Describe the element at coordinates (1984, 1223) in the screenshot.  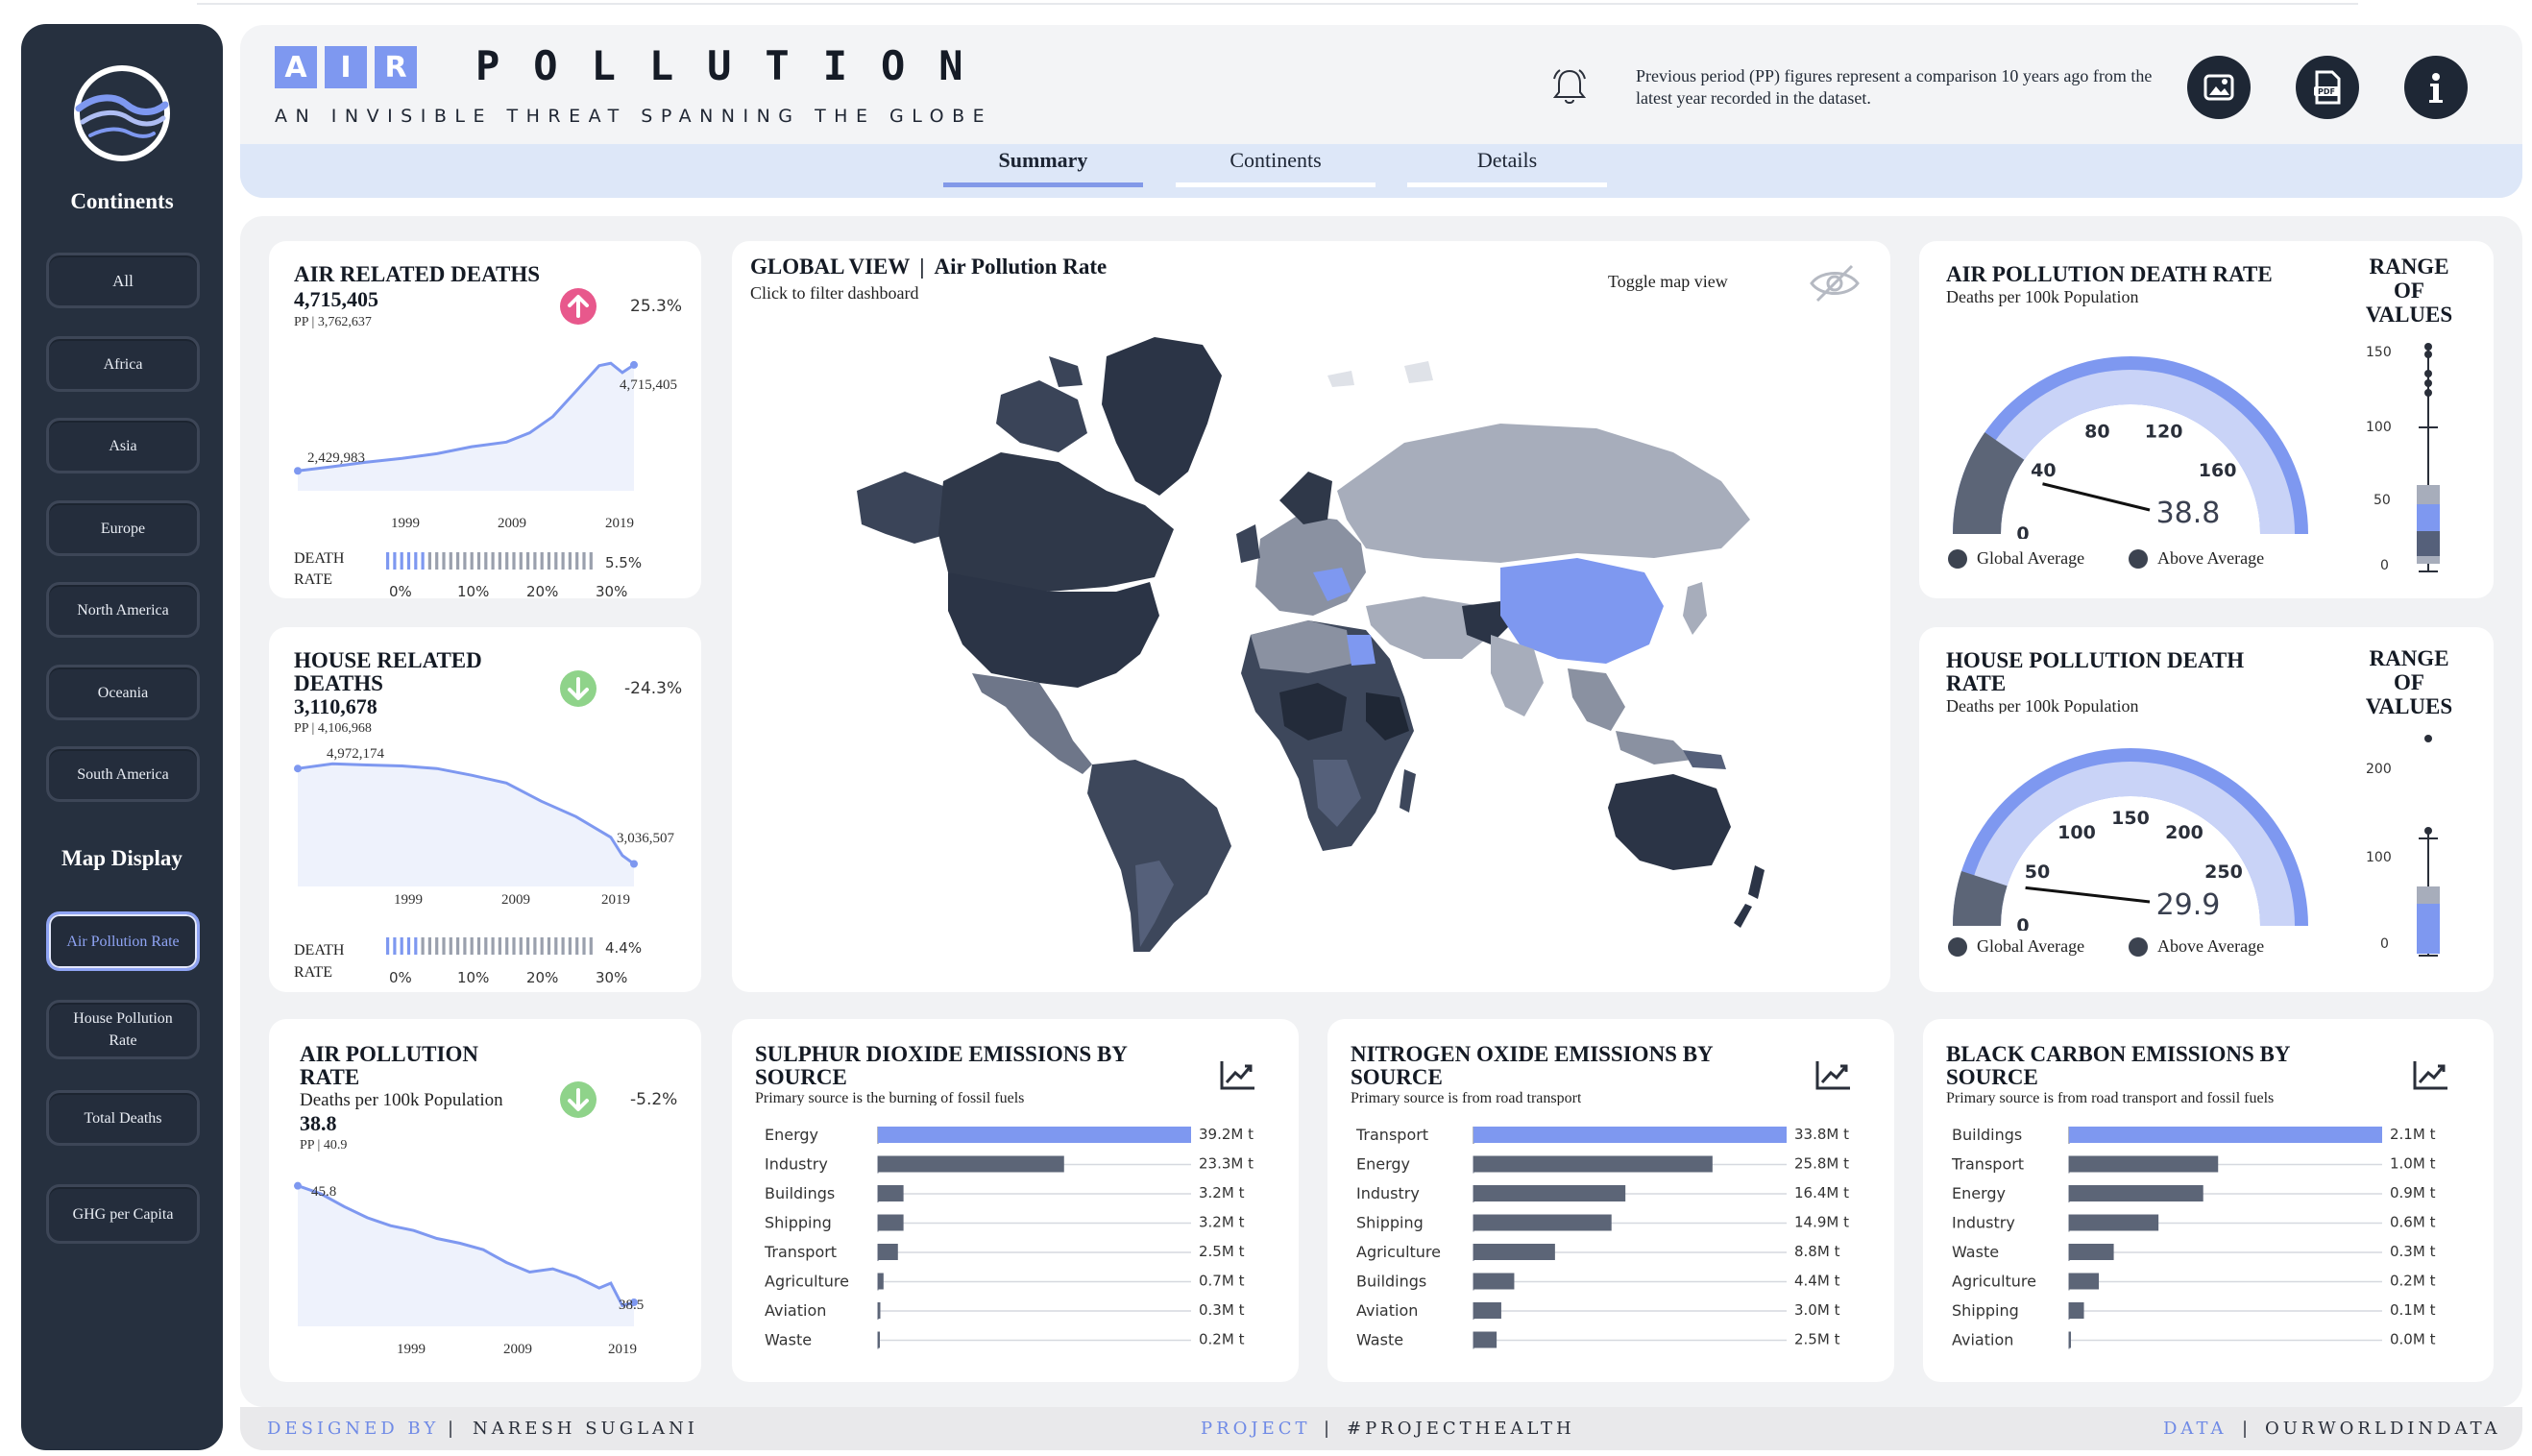
I see `bar-category-label: Industry` at that location.